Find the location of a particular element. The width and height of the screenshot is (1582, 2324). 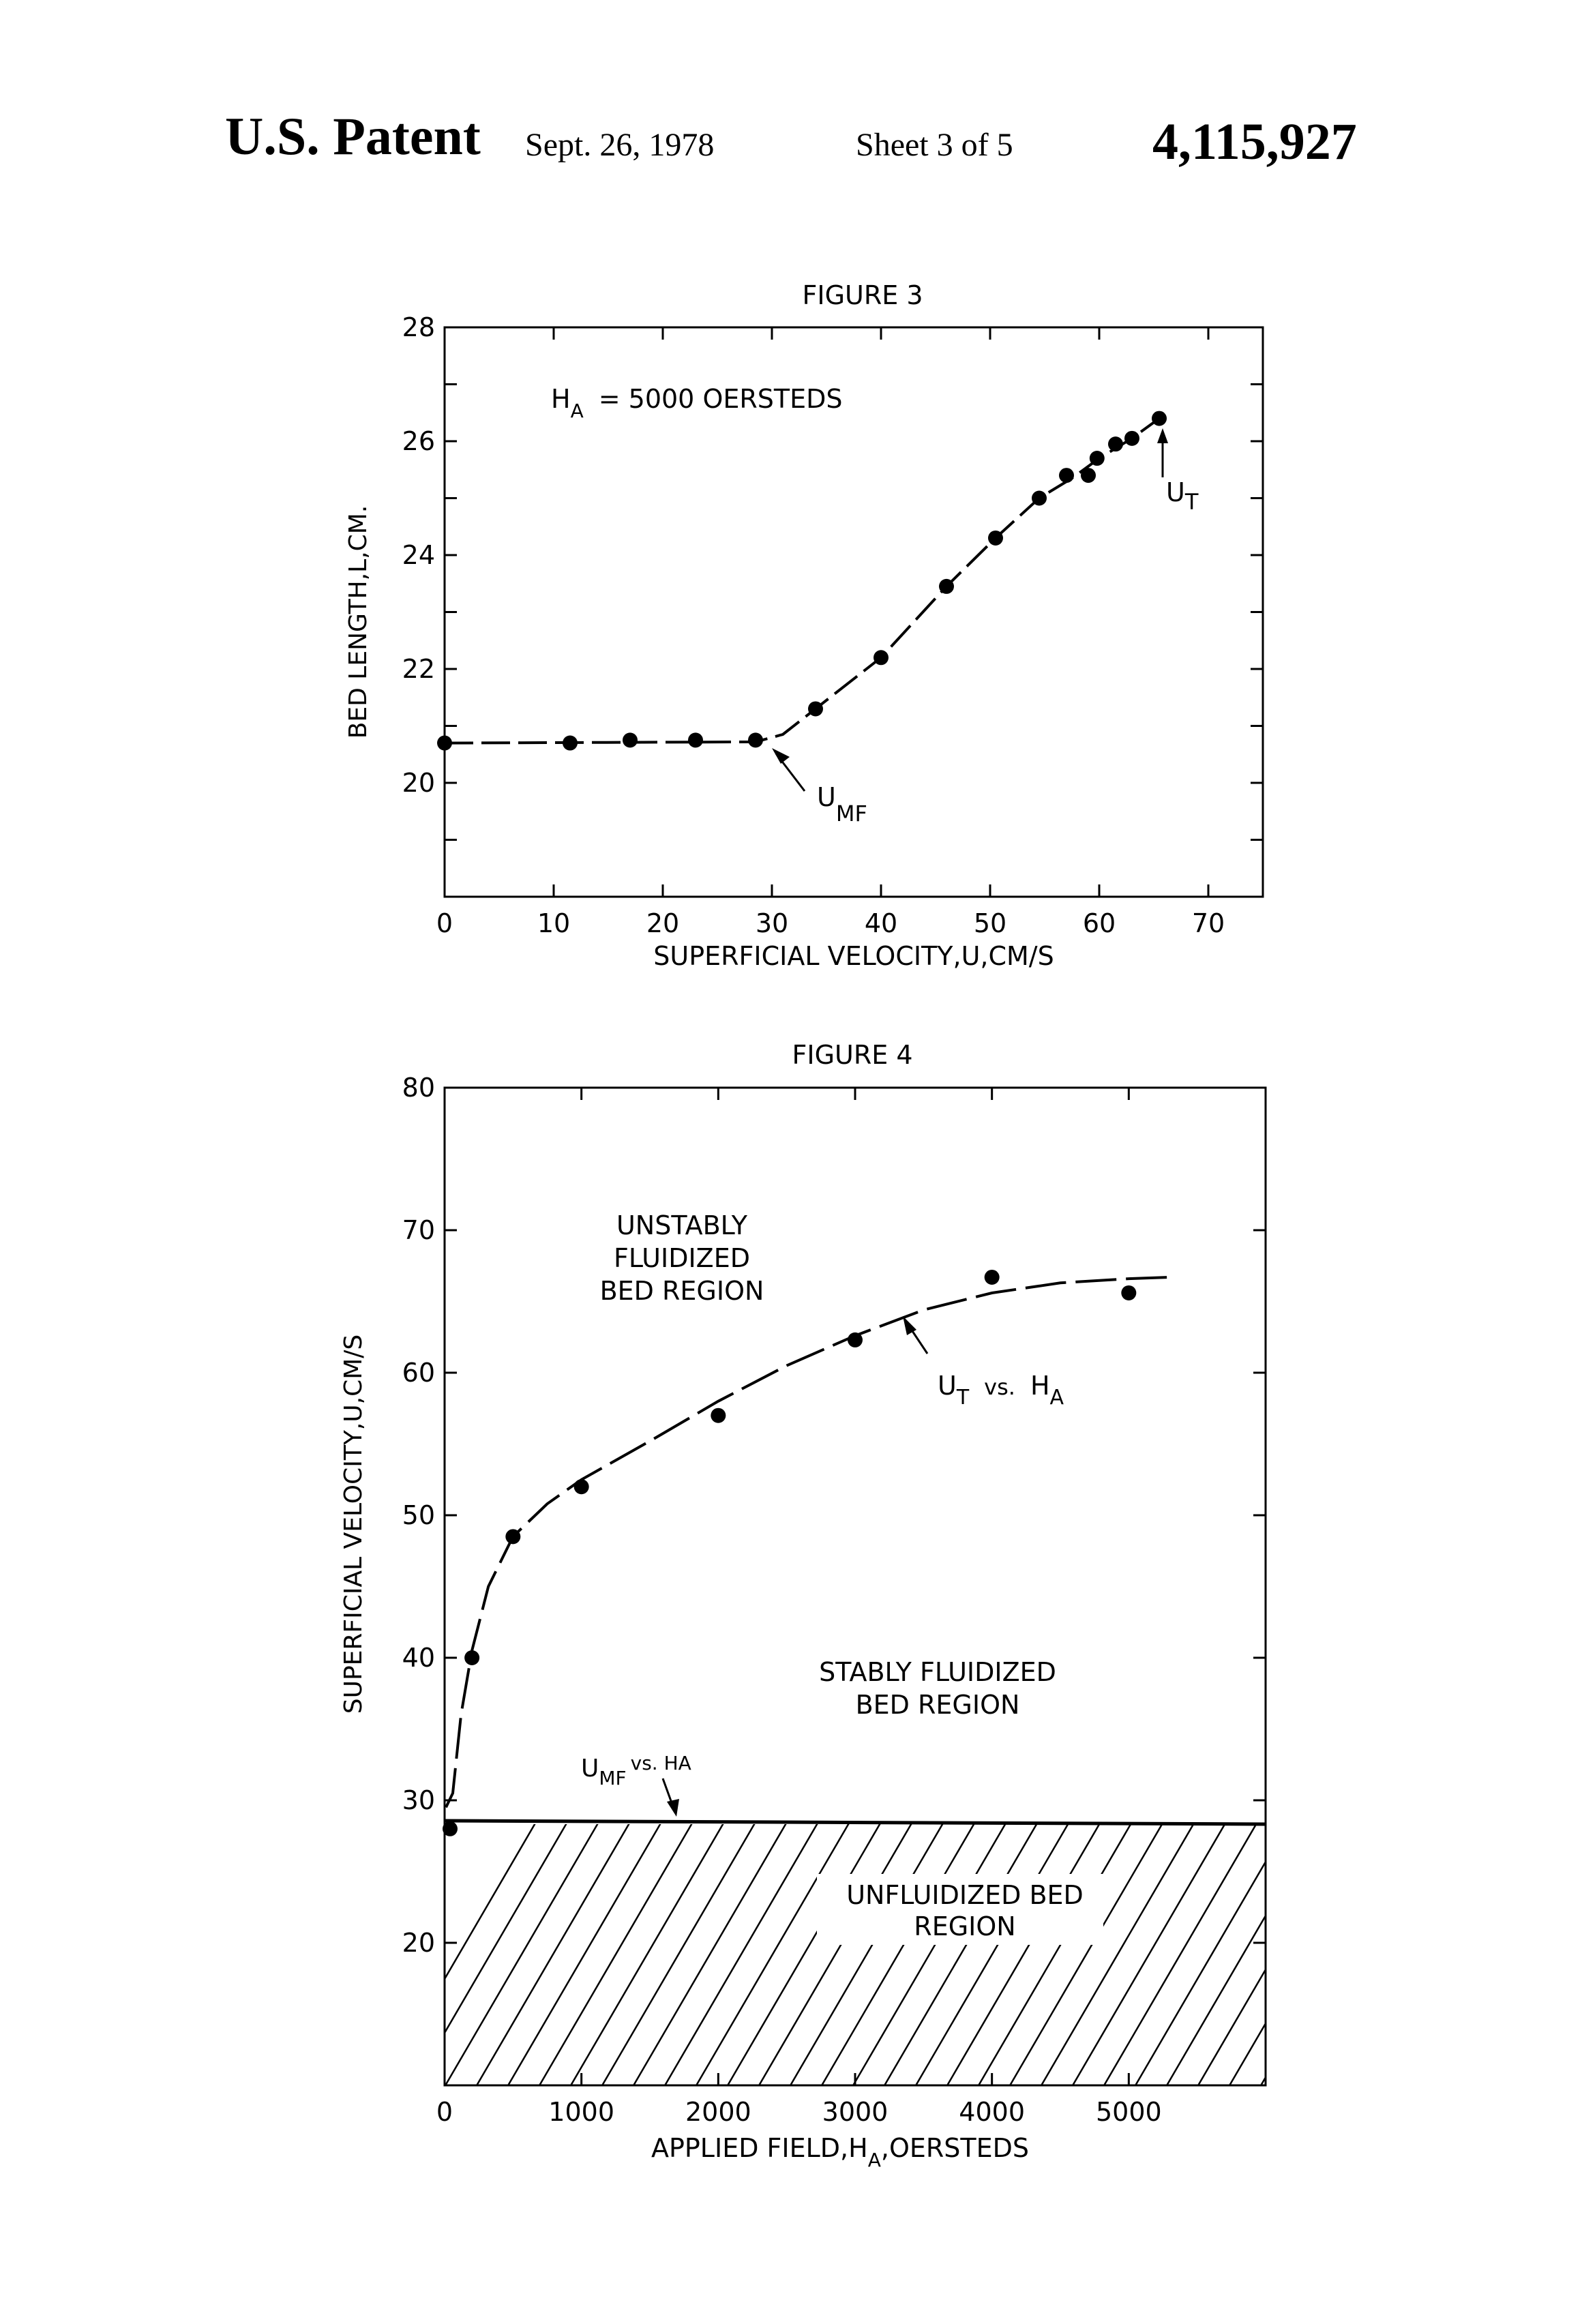

figure-4-curve is located at coordinates (808, 1542).